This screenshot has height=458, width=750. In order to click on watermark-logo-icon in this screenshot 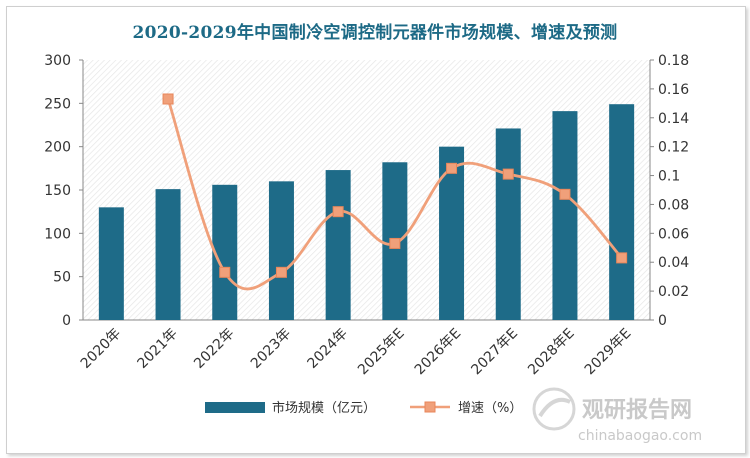, I will do `click(554, 409)`.